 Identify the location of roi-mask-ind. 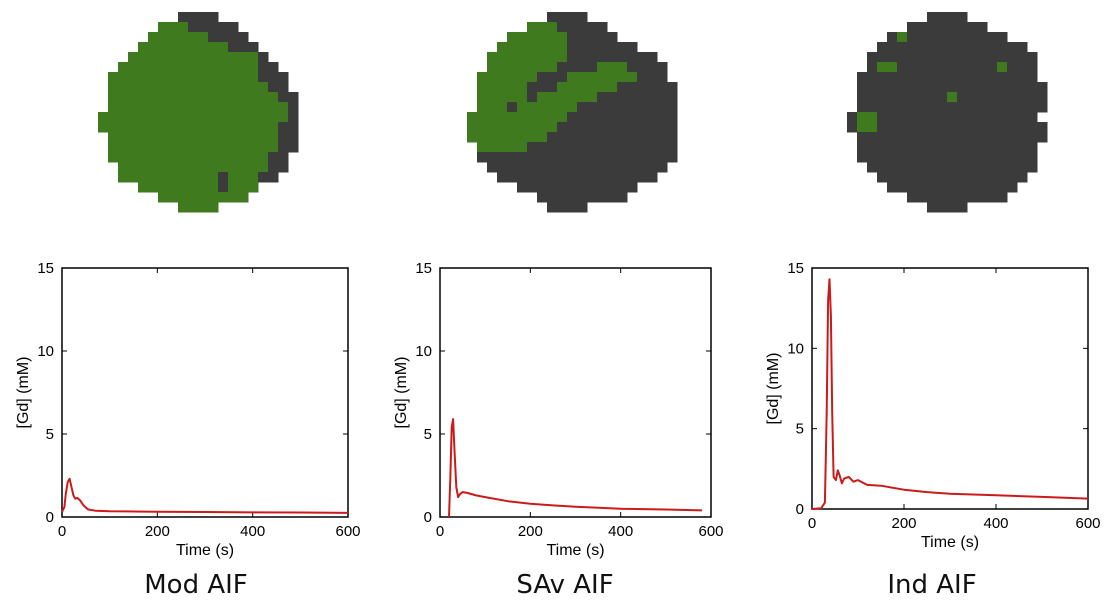
(947, 112).